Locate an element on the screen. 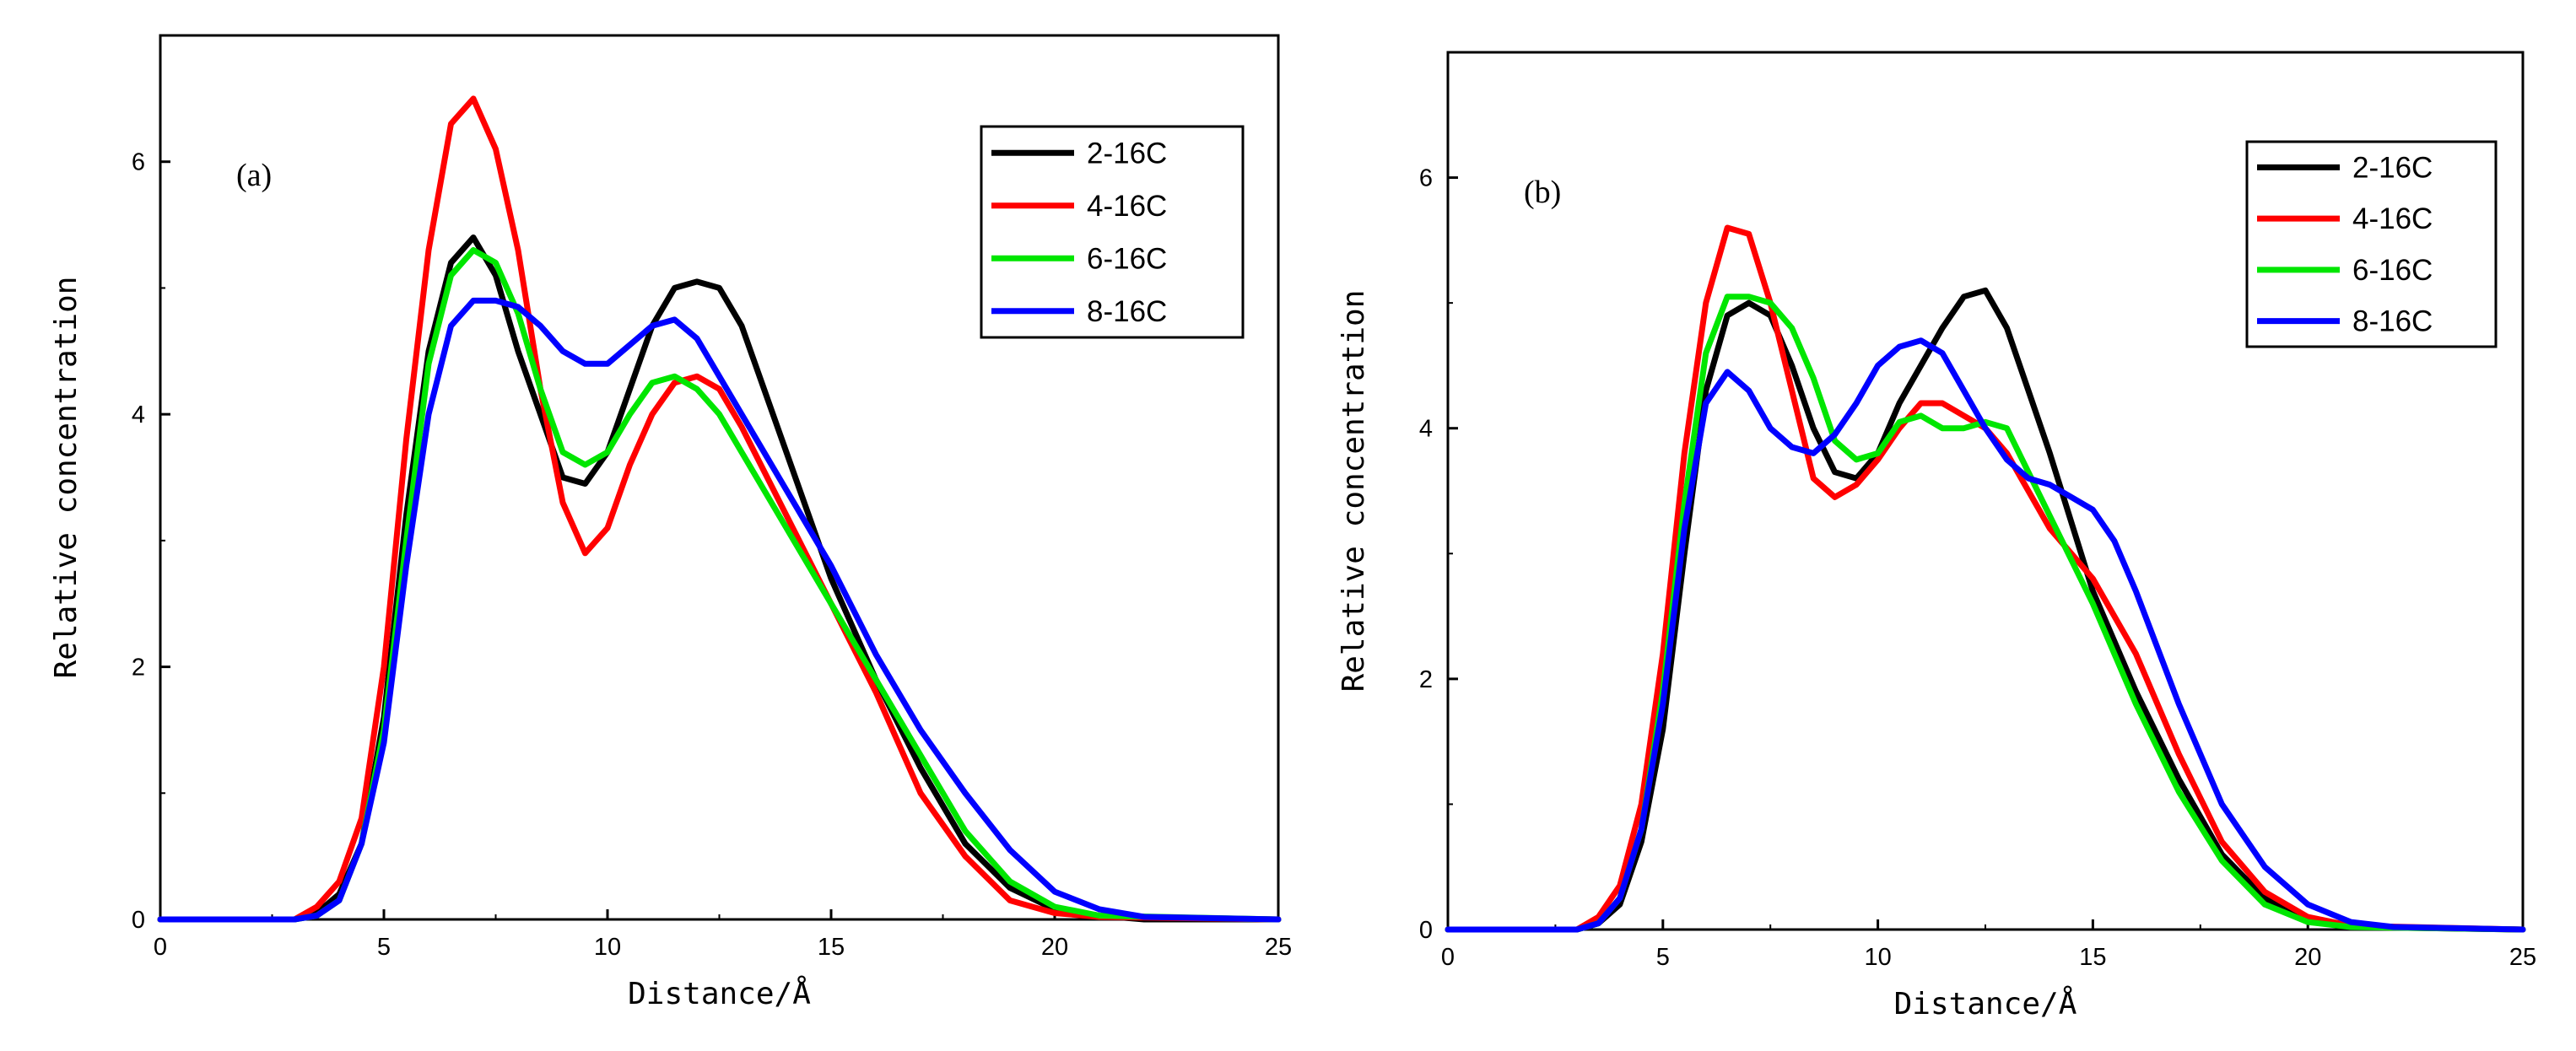  panel-label: (b) is located at coordinates (1542, 192).